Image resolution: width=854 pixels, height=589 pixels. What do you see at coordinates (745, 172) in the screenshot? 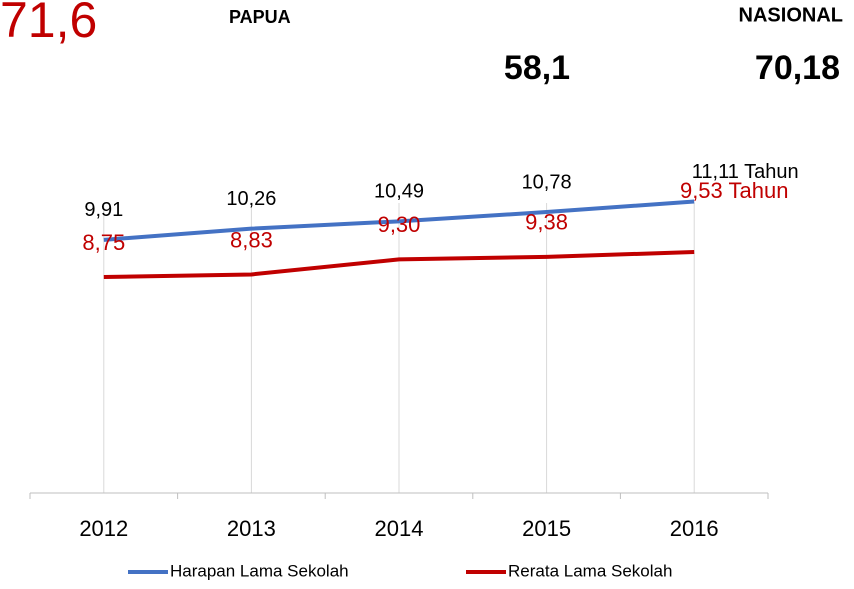
I see `data-label: 11,11 Tahun` at bounding box center [745, 172].